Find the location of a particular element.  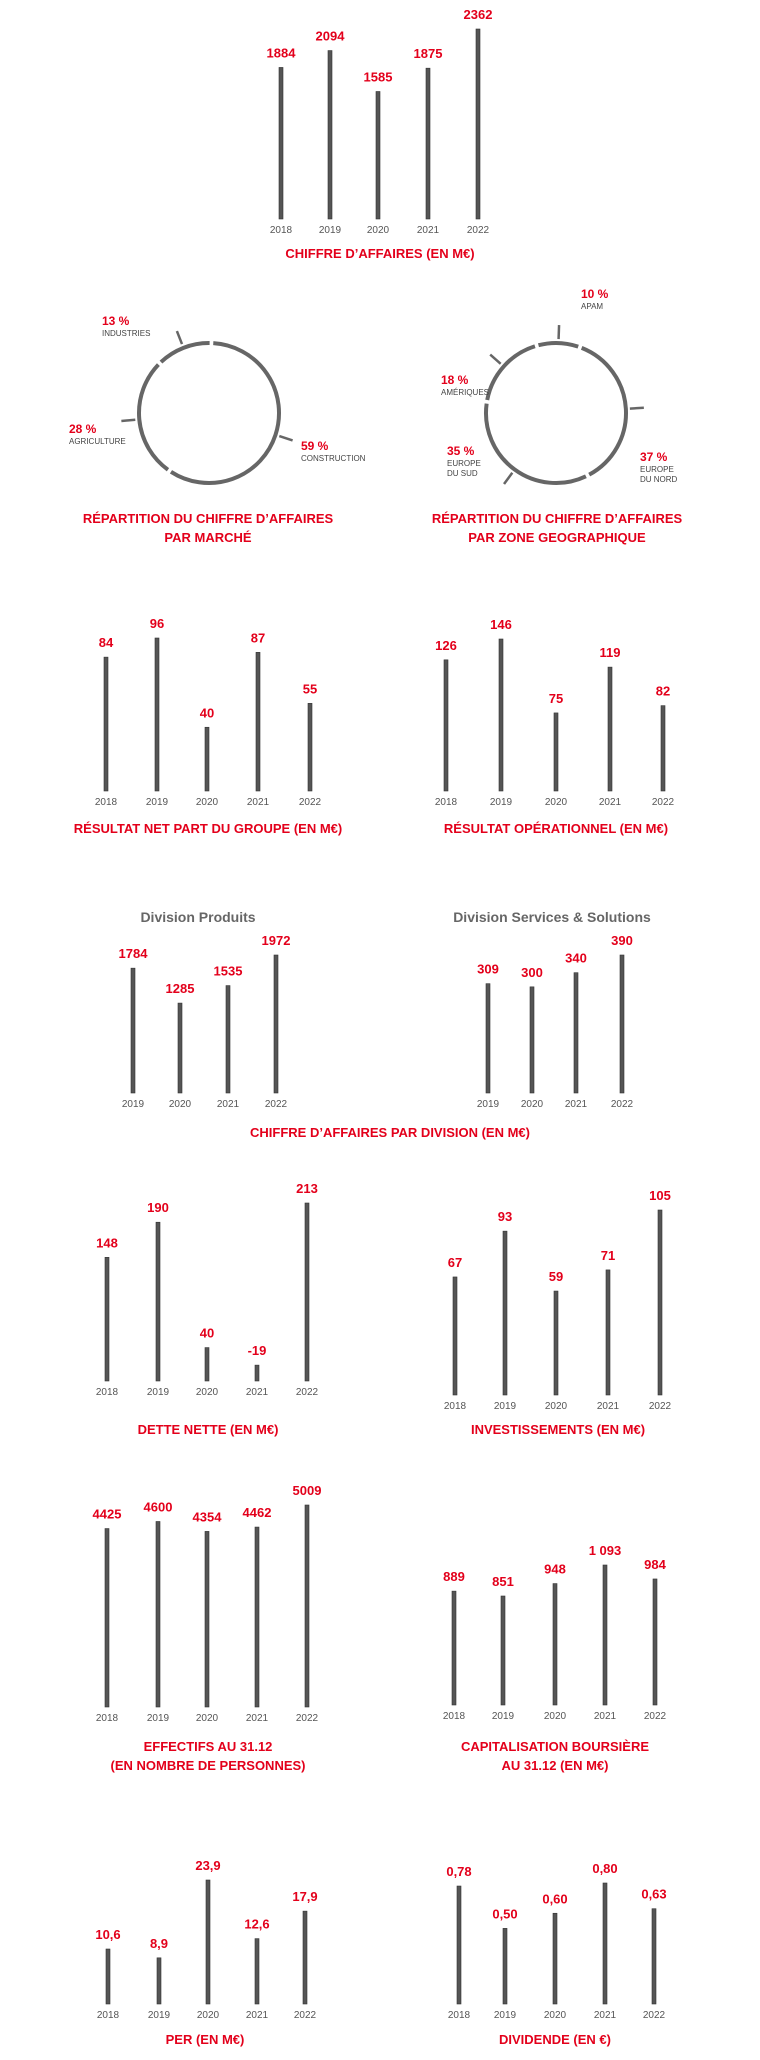

ro-value-label-2021: 119 is located at coordinates (610, 652).